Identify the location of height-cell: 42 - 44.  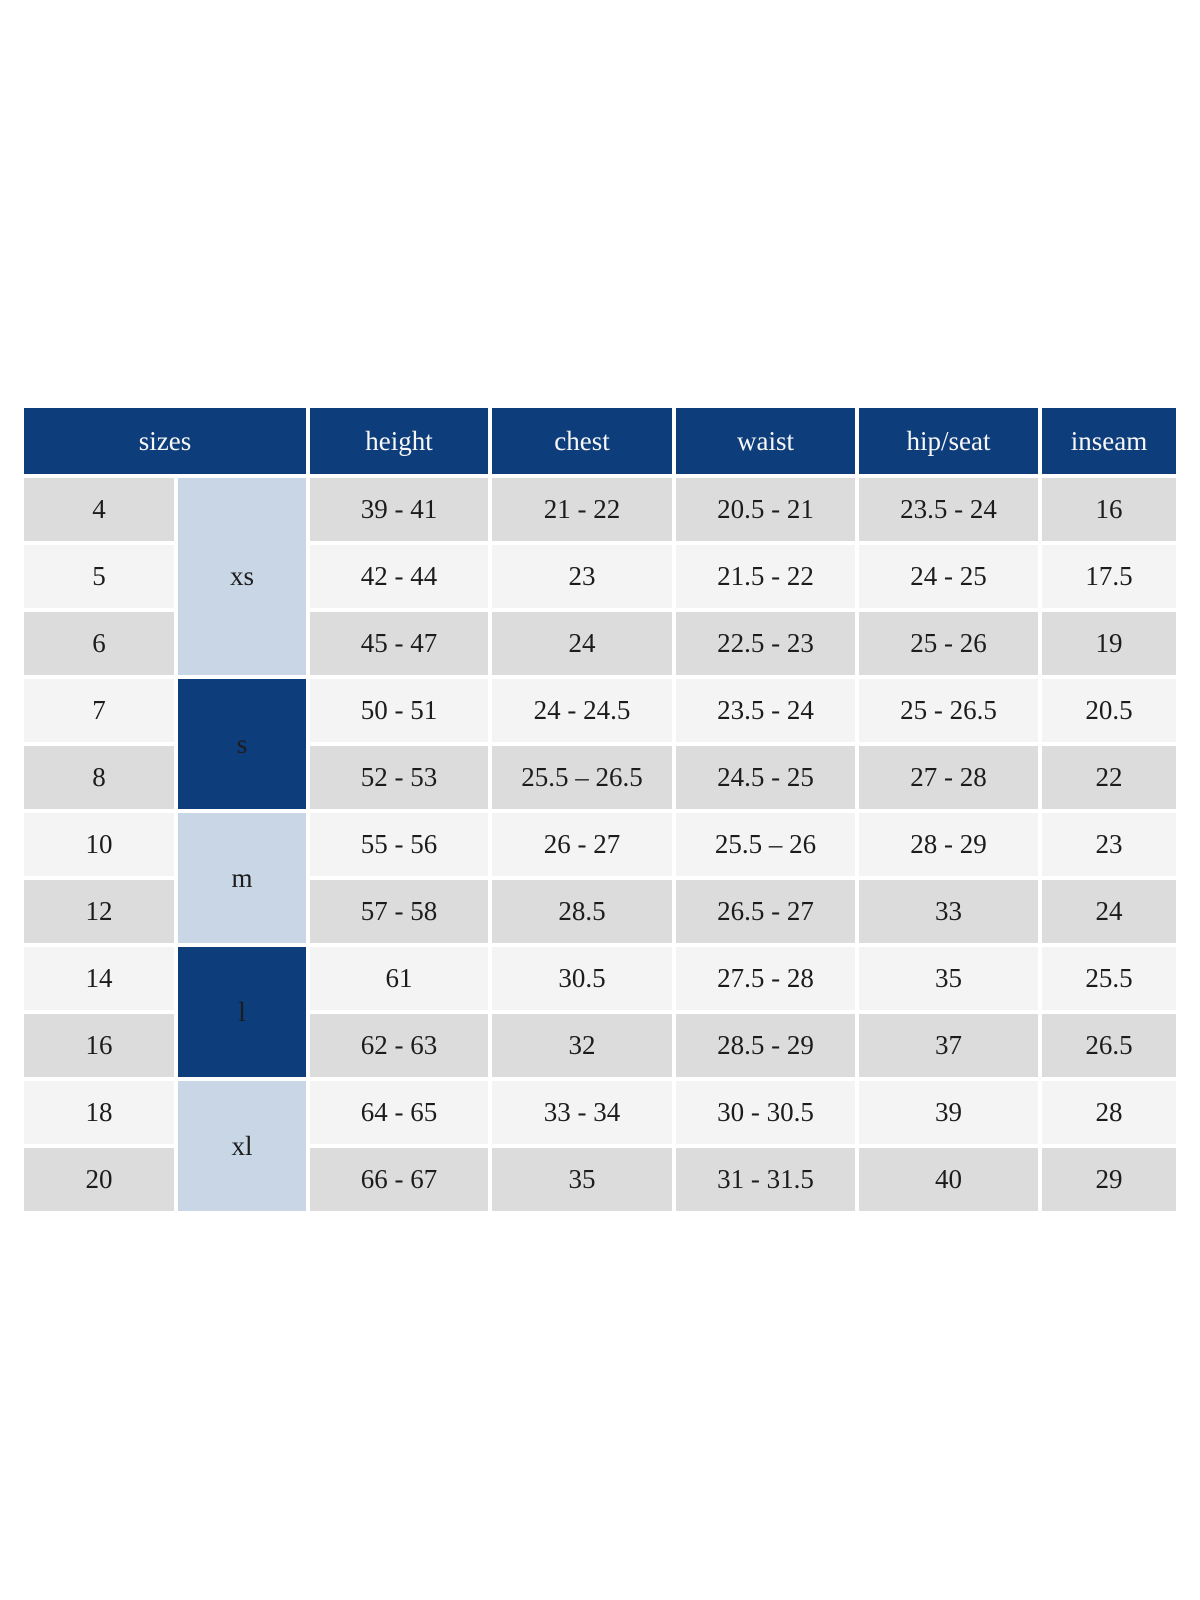
(399, 576).